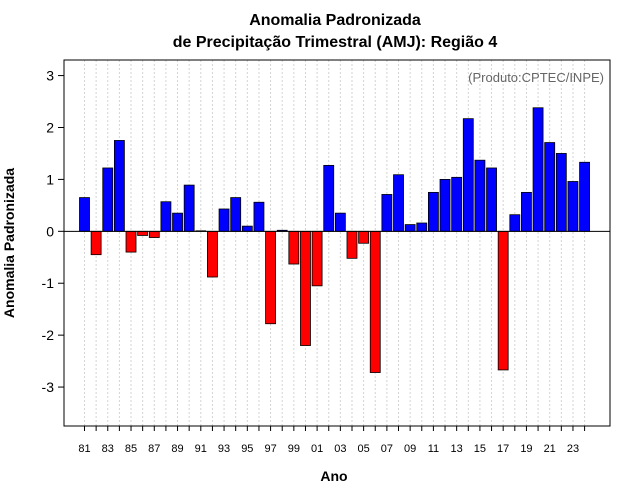  What do you see at coordinates (410, 449) in the screenshot?
I see `x-tick-label: 09` at bounding box center [410, 449].